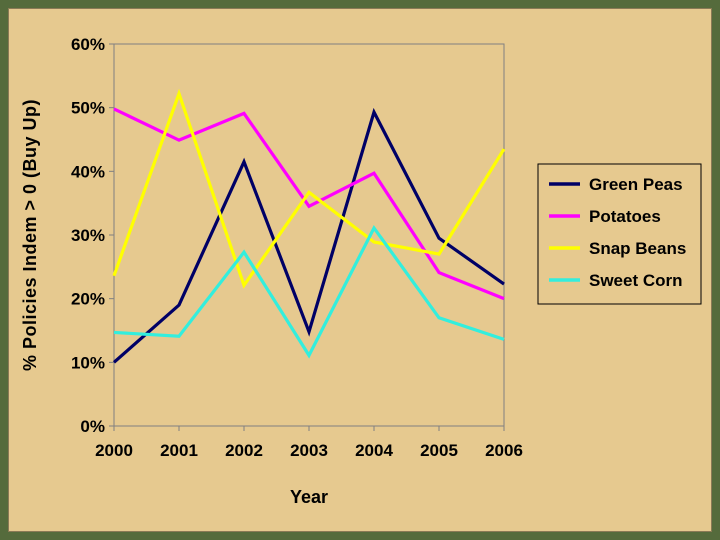 The width and height of the screenshot is (720, 540). I want to click on y-axis-title: % Policies Indem > 0 (Buy Up), so click(30, 235).